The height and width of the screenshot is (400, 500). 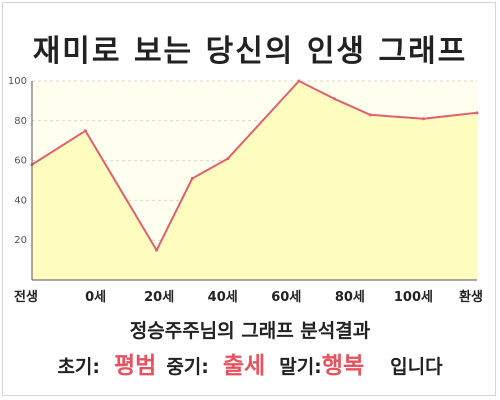 What do you see at coordinates (416, 367) in the screenshot?
I see `ending-text: 입니다` at bounding box center [416, 367].